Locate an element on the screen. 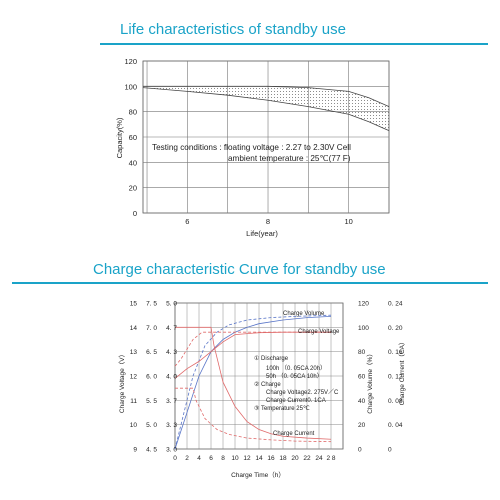 This screenshot has height=500, width=500. charge-current-axis-label: Charge Current（CA） is located at coordinates (402, 372).